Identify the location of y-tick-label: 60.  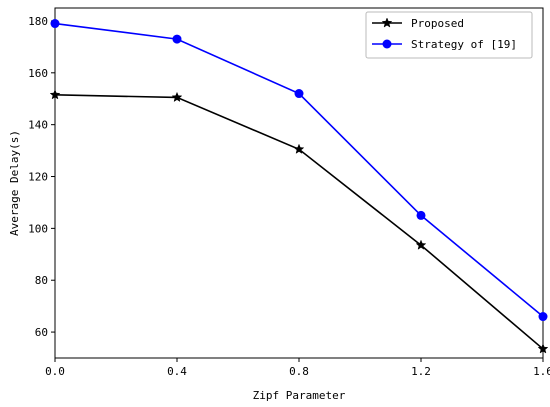
(41, 332).